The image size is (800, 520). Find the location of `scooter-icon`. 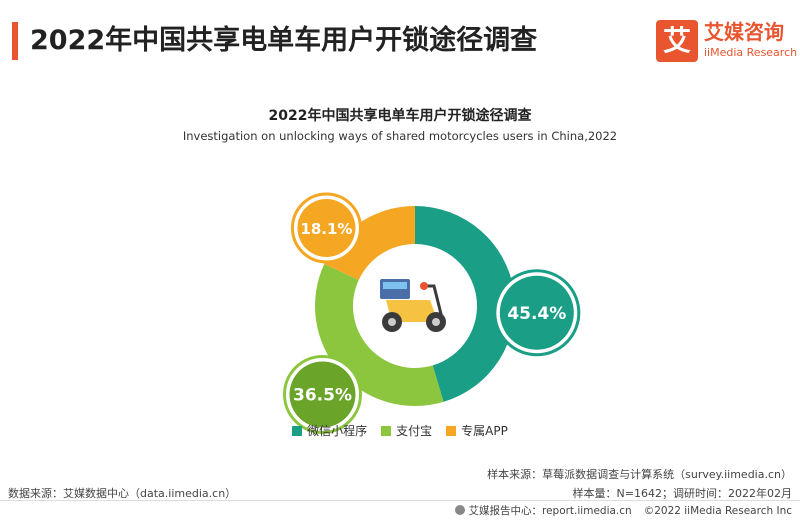

scooter-icon is located at coordinates (413, 305).